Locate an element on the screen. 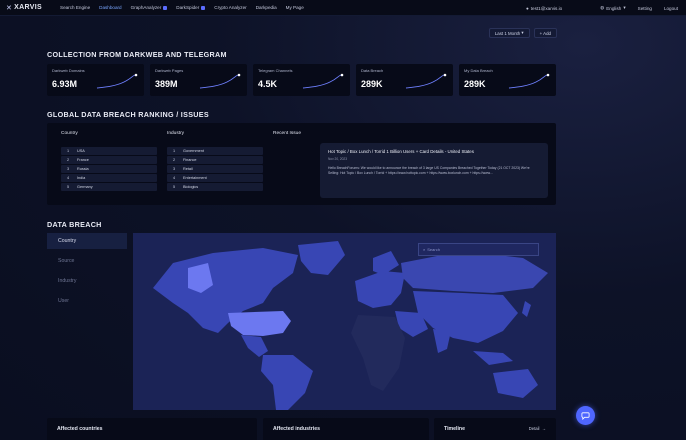  brand-logo: ✕ XARVIS is located at coordinates (33, 8).